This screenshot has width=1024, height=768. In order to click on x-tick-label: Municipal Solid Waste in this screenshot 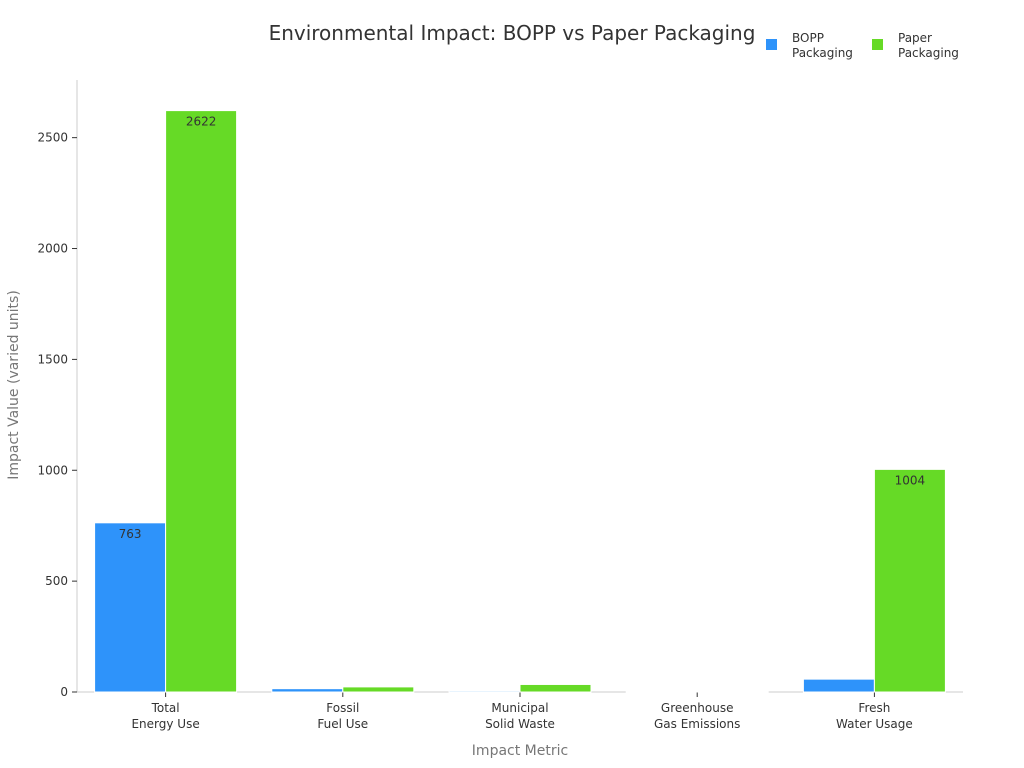, I will do `click(520, 716)`.